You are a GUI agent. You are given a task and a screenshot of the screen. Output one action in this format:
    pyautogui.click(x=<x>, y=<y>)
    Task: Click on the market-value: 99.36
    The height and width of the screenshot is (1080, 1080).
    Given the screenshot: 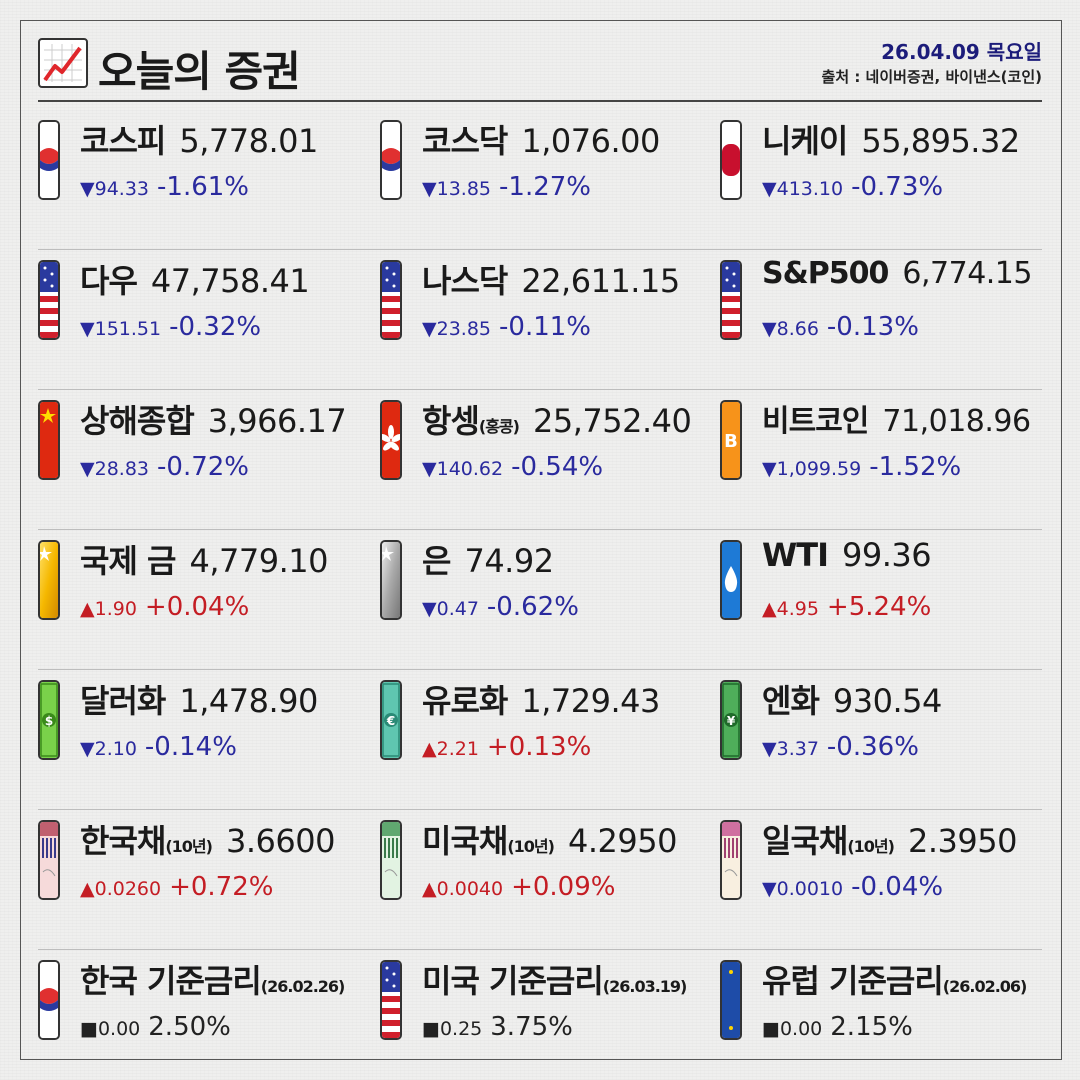 What is the action you would take?
    pyautogui.click(x=887, y=555)
    